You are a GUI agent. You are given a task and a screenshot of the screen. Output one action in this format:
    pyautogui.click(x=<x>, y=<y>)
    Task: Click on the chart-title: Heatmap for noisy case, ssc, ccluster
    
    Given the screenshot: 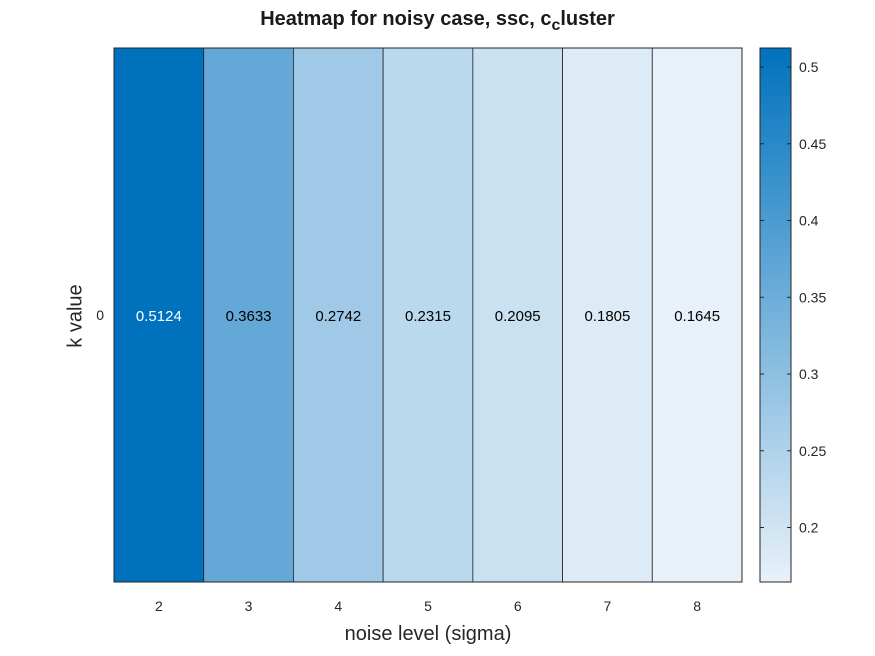 What is the action you would take?
    pyautogui.click(x=437, y=21)
    